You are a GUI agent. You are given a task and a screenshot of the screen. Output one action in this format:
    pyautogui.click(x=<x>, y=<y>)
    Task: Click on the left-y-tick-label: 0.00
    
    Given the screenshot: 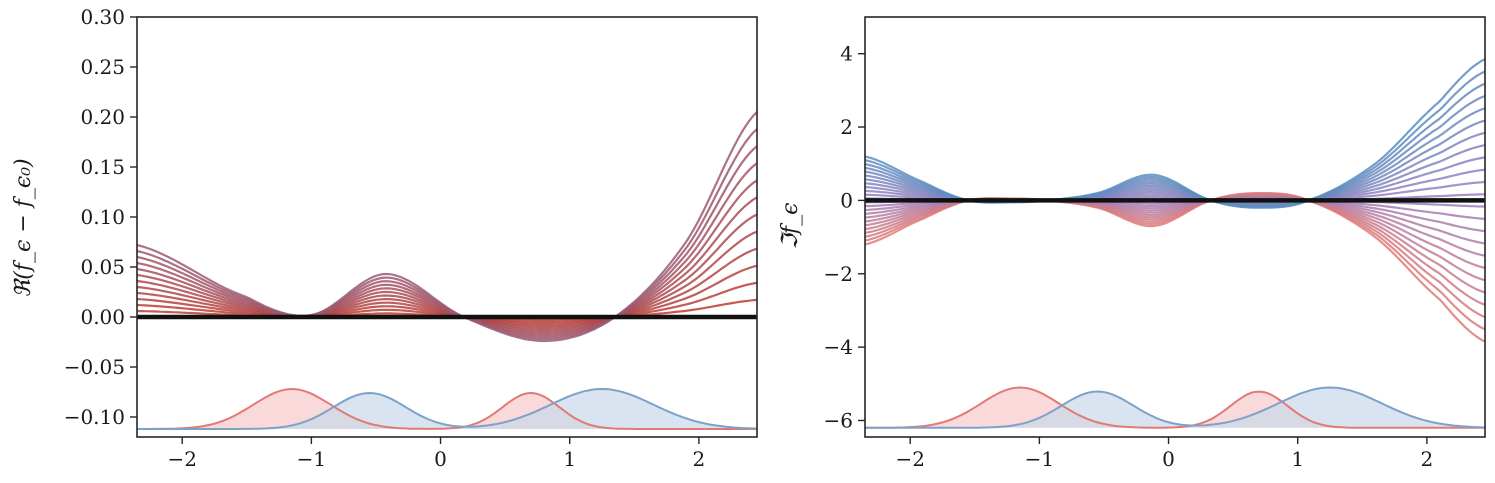 What is the action you would take?
    pyautogui.click(x=102, y=317)
    